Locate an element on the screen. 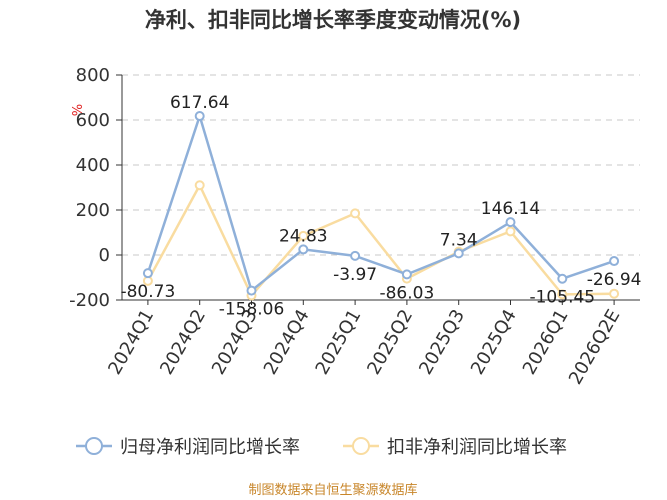 This screenshot has height=500, width=667. x-tick-label: 2024Q2 is located at coordinates (183, 342).